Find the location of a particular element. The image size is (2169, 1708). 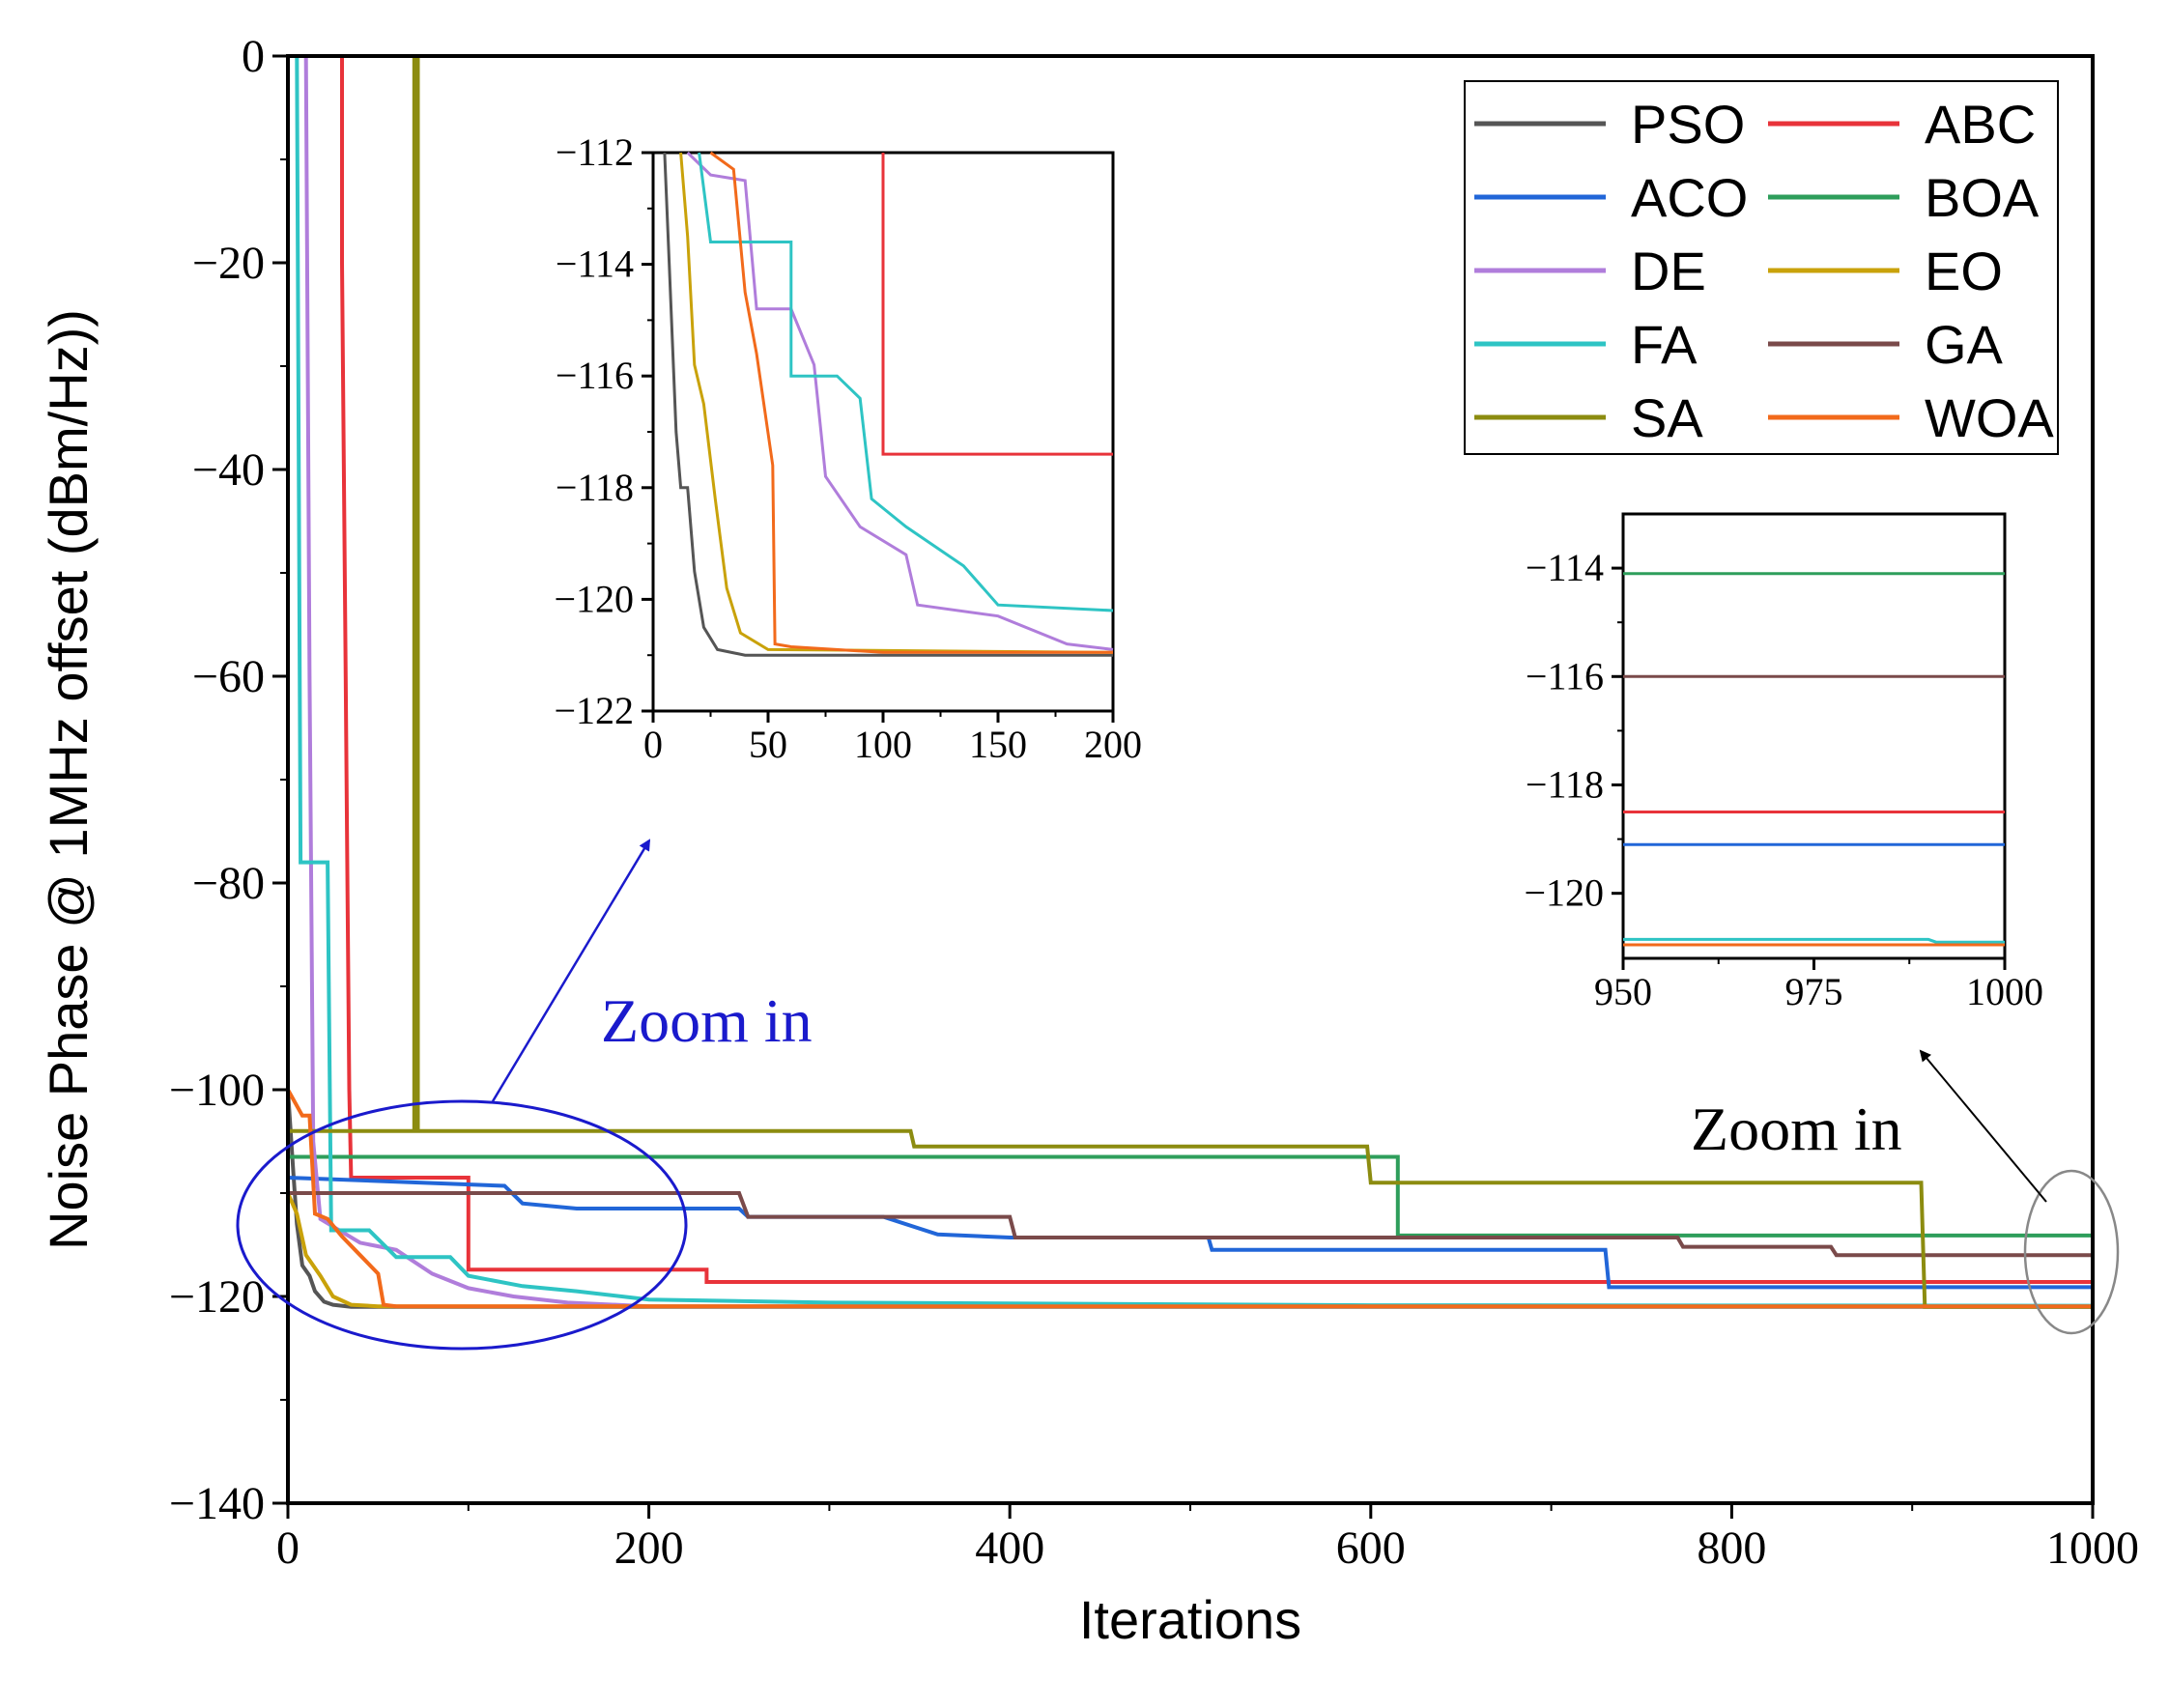

legend-label-aco: ACO is located at coordinates (1690, 197).